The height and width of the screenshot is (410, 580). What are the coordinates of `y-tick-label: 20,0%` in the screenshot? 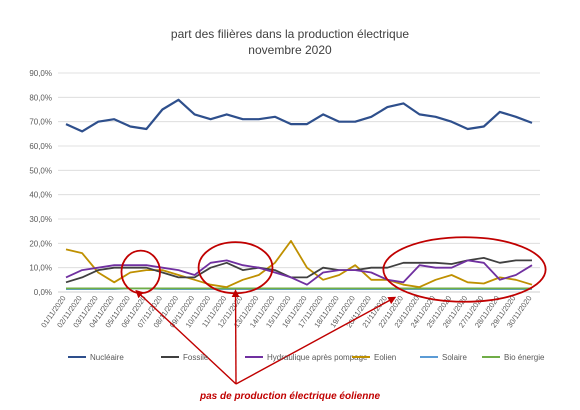 It's located at (40, 243).